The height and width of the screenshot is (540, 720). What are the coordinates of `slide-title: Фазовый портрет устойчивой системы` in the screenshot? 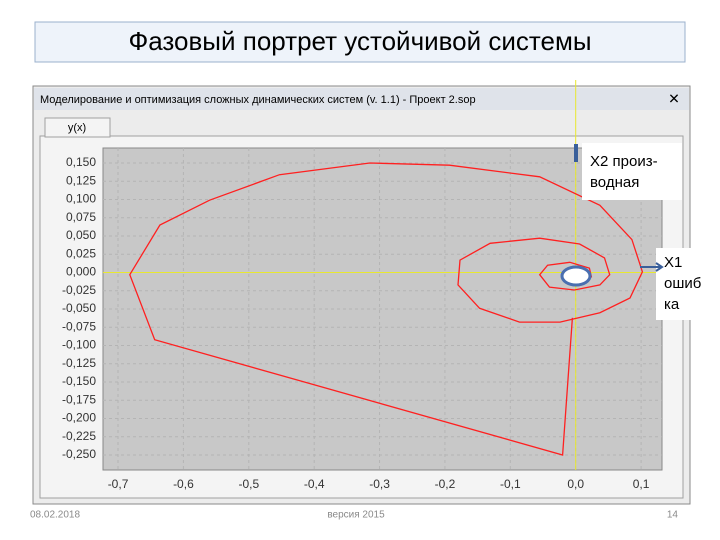 It's located at (359, 41).